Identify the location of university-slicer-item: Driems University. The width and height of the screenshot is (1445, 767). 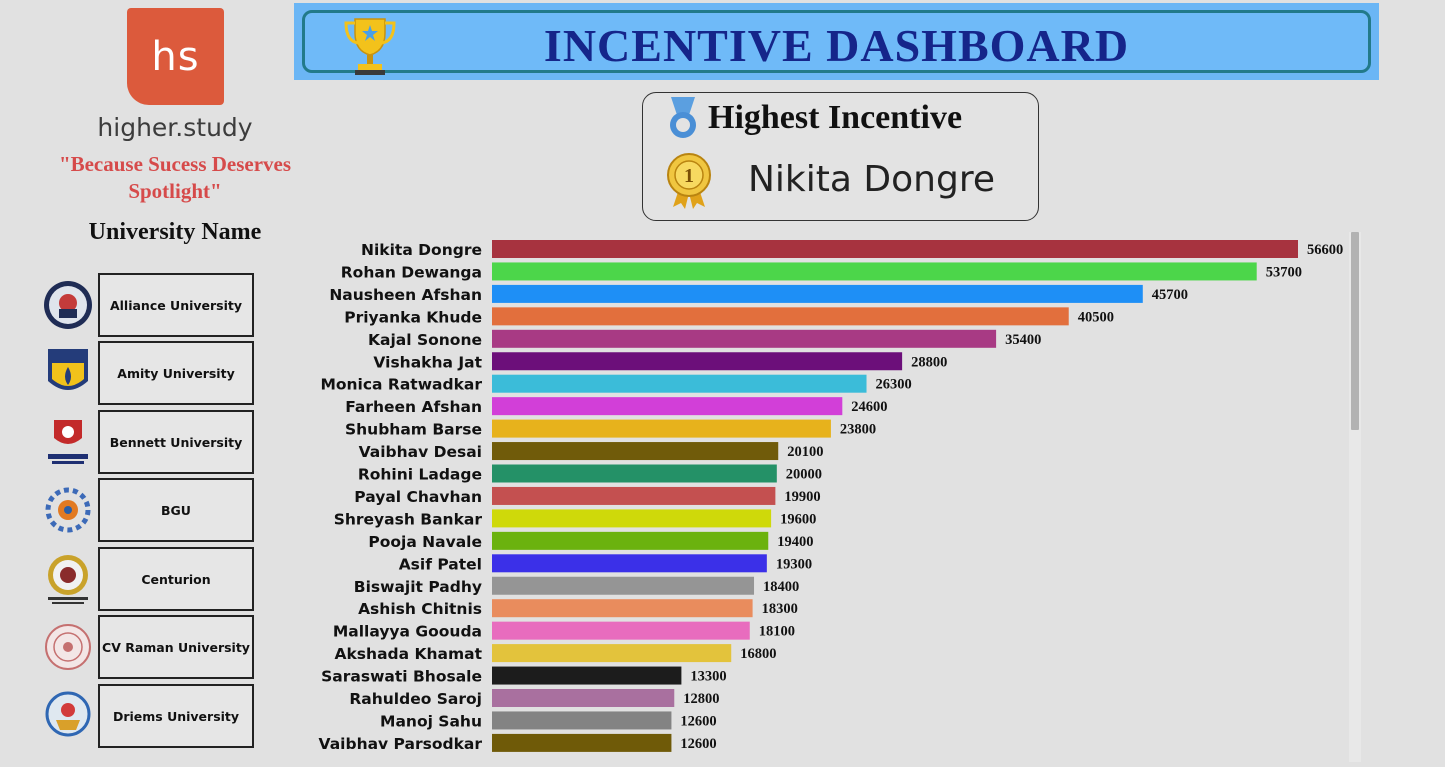
(148, 716).